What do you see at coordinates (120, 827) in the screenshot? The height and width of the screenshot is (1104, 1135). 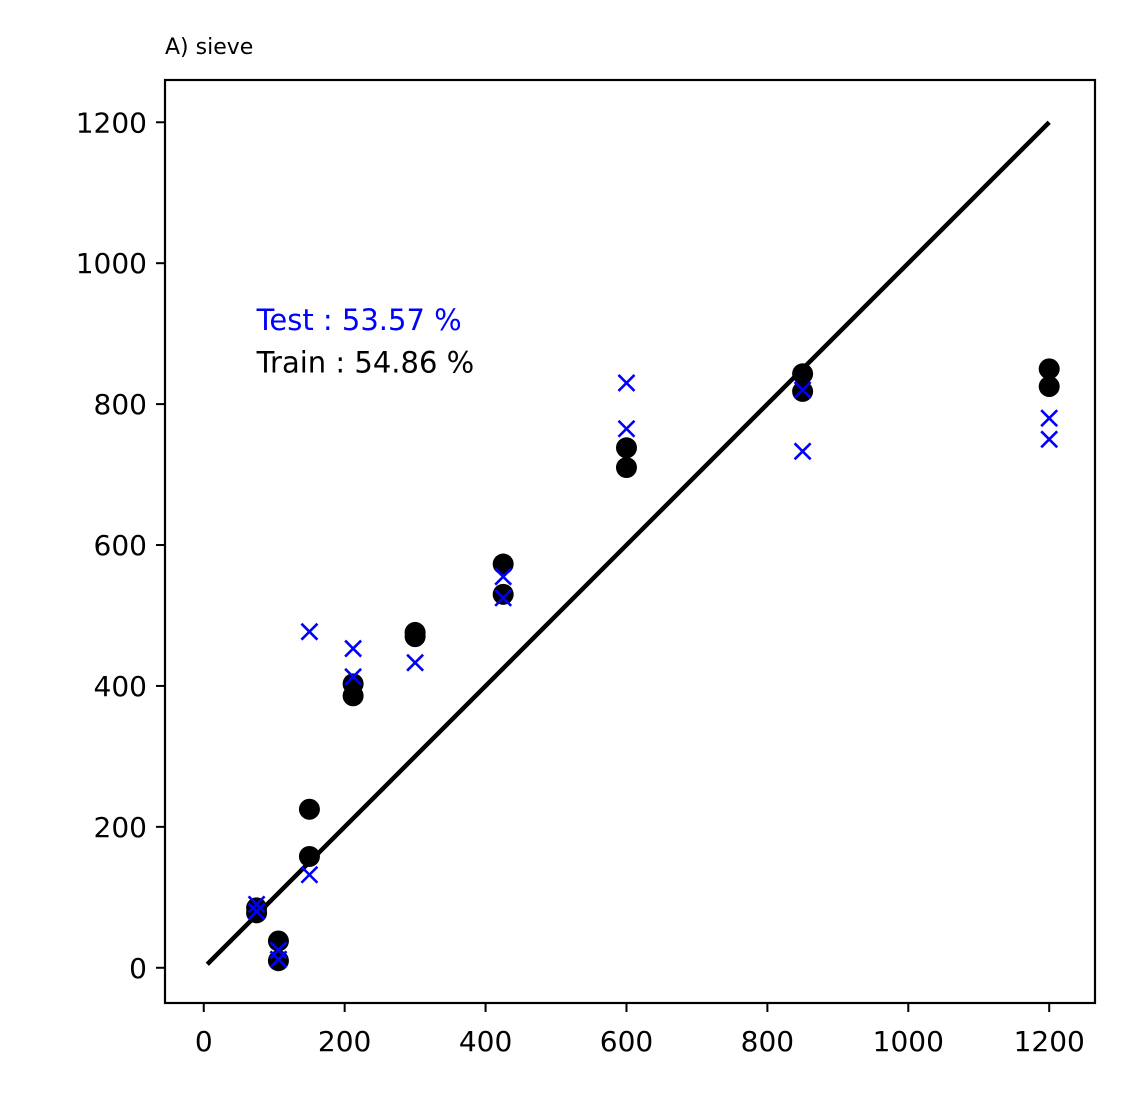 I see `y-tick-label: 200` at bounding box center [120, 827].